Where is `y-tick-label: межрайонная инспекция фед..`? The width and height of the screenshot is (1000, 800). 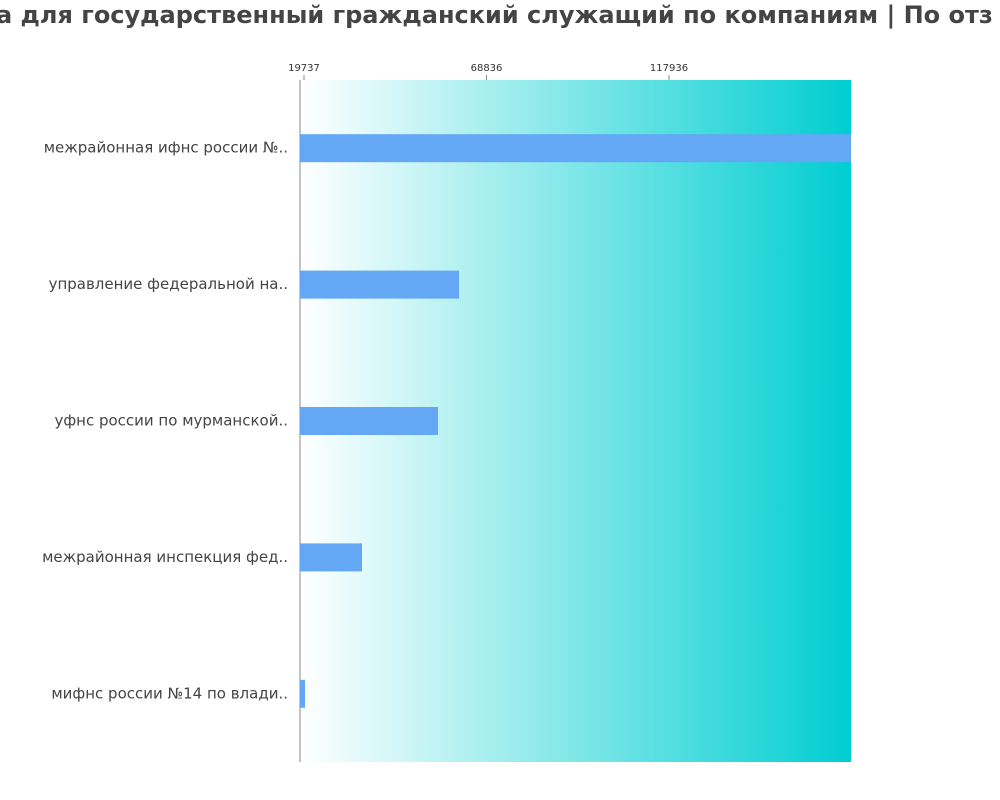
y-tick-label: межрайонная инспекция фед.. is located at coordinates (165, 557).